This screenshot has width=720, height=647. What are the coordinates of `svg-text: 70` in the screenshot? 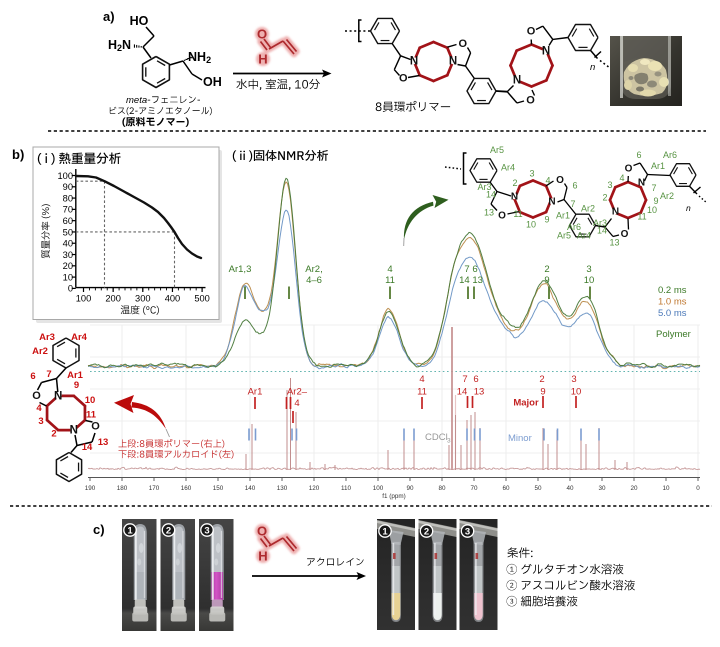 It's located at (68, 210).